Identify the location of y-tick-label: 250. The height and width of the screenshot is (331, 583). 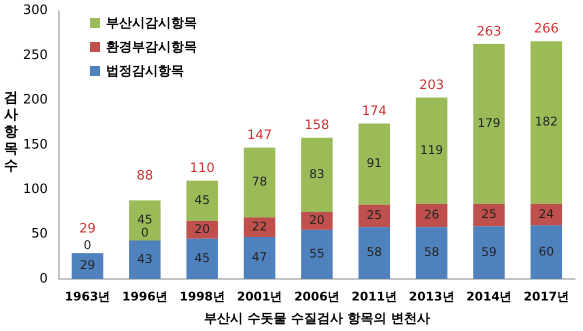
(35, 55).